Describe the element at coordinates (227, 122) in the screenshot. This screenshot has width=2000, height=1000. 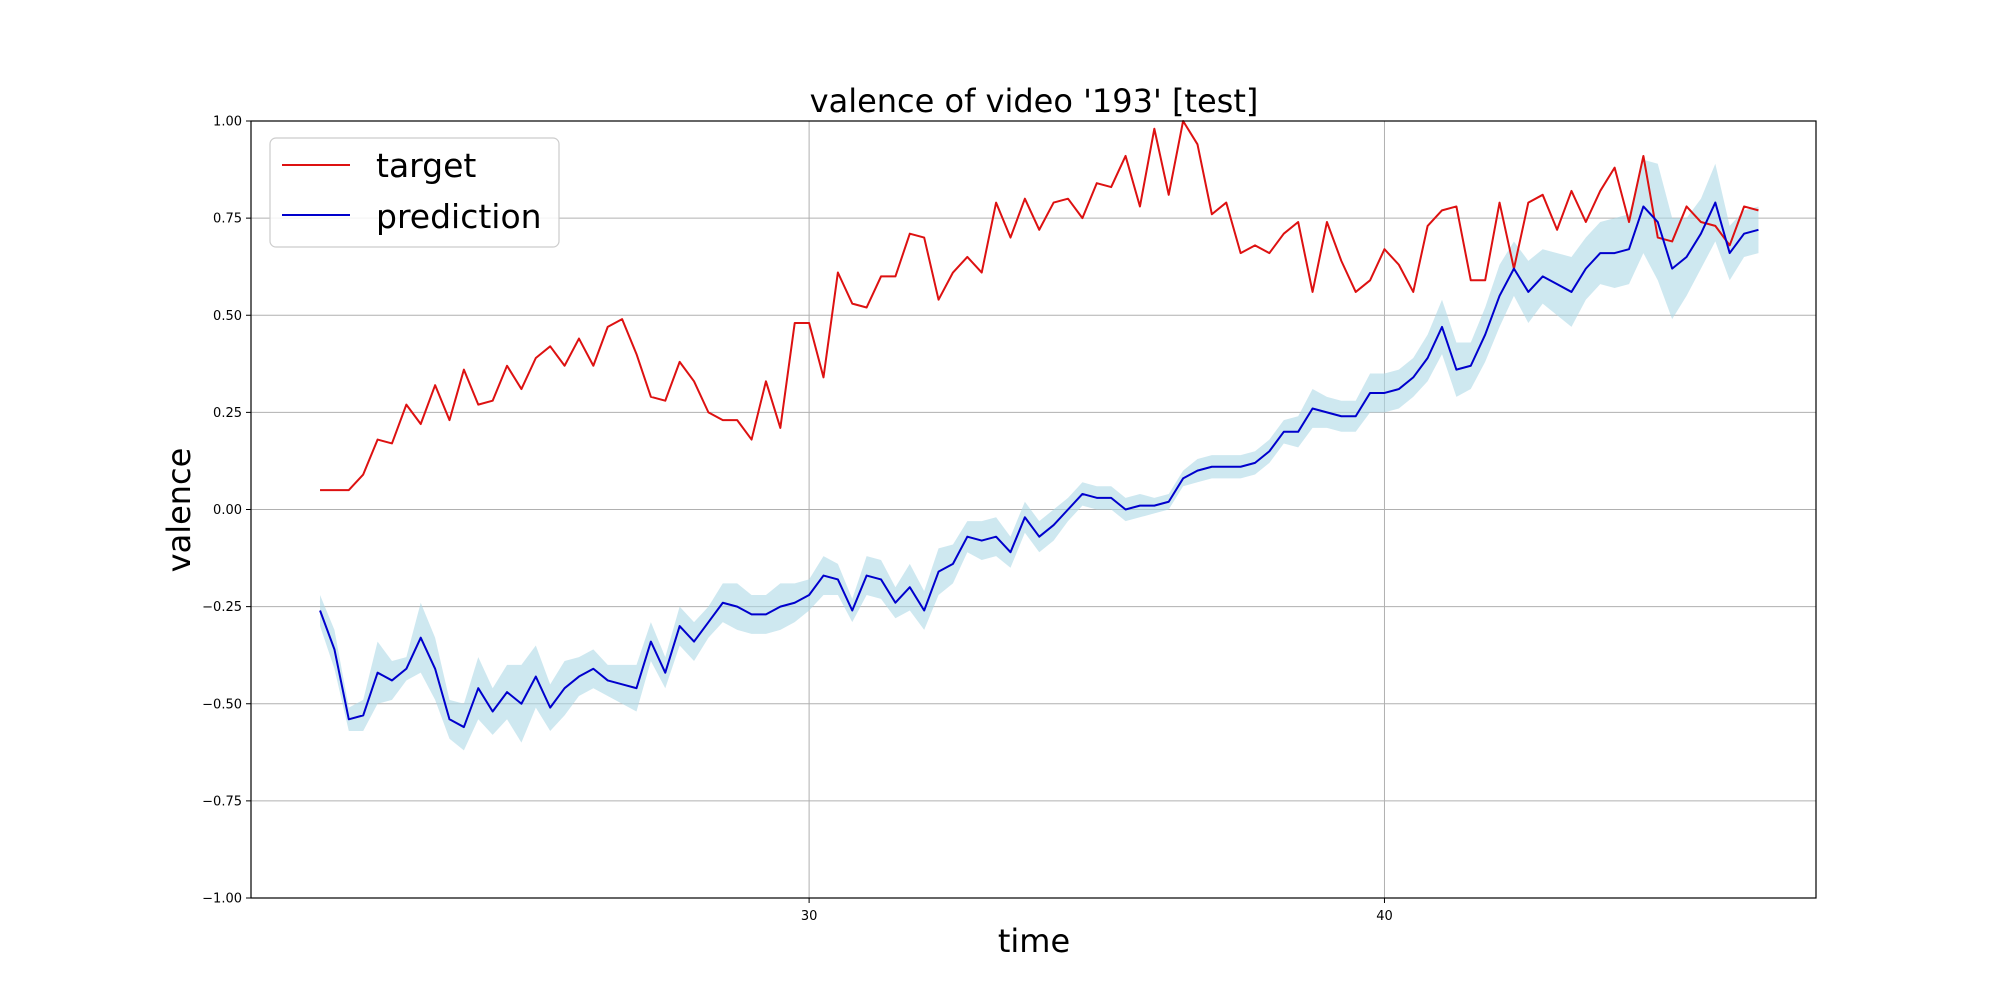
I see `y-tick-label: 1.00` at that location.